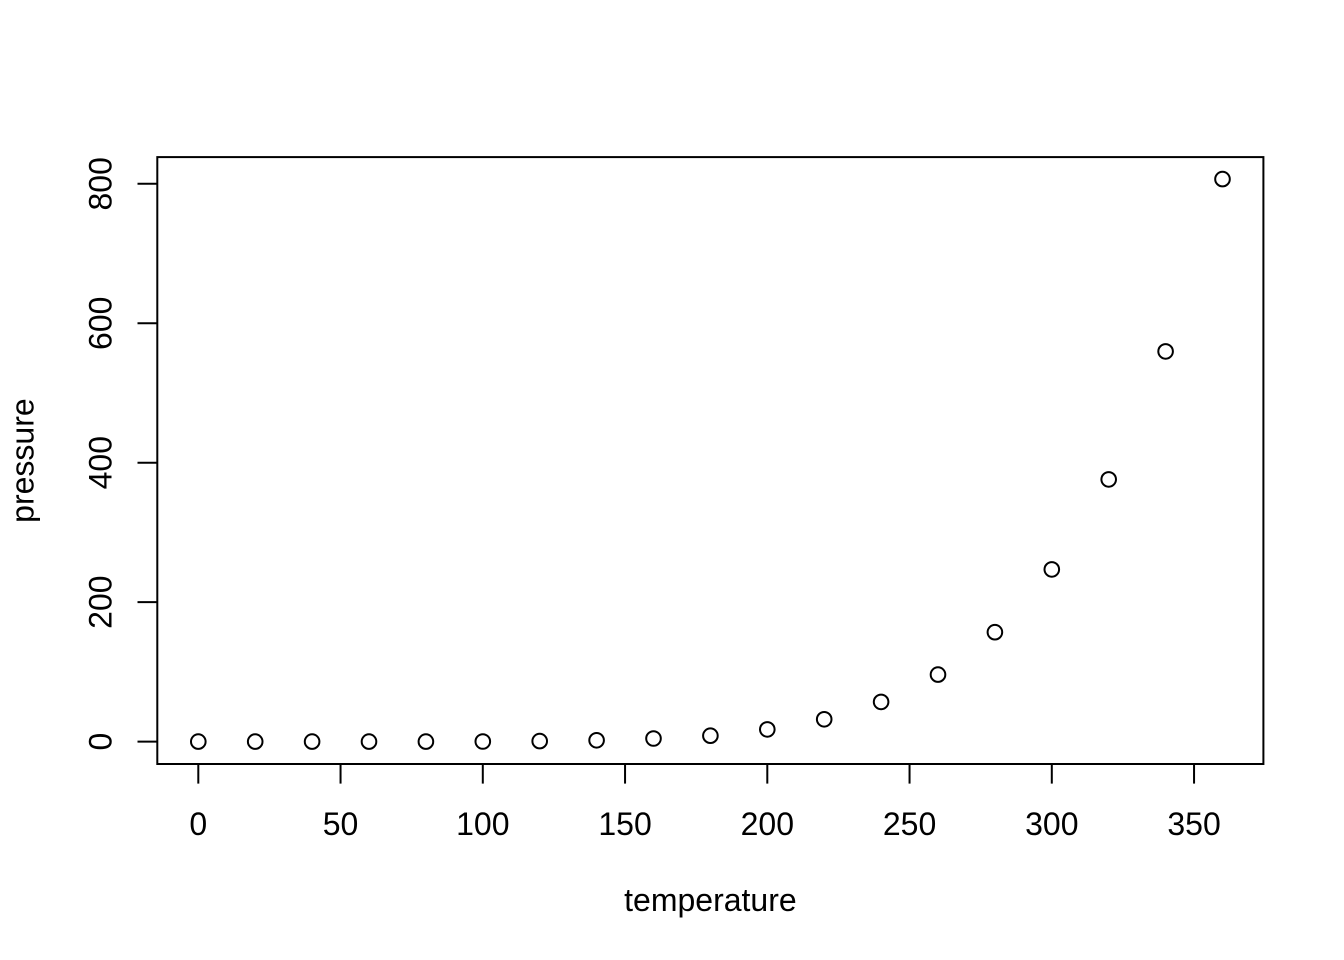 The image size is (1344, 960). What do you see at coordinates (624, 824) in the screenshot?
I see `svg-text: 150` at bounding box center [624, 824].